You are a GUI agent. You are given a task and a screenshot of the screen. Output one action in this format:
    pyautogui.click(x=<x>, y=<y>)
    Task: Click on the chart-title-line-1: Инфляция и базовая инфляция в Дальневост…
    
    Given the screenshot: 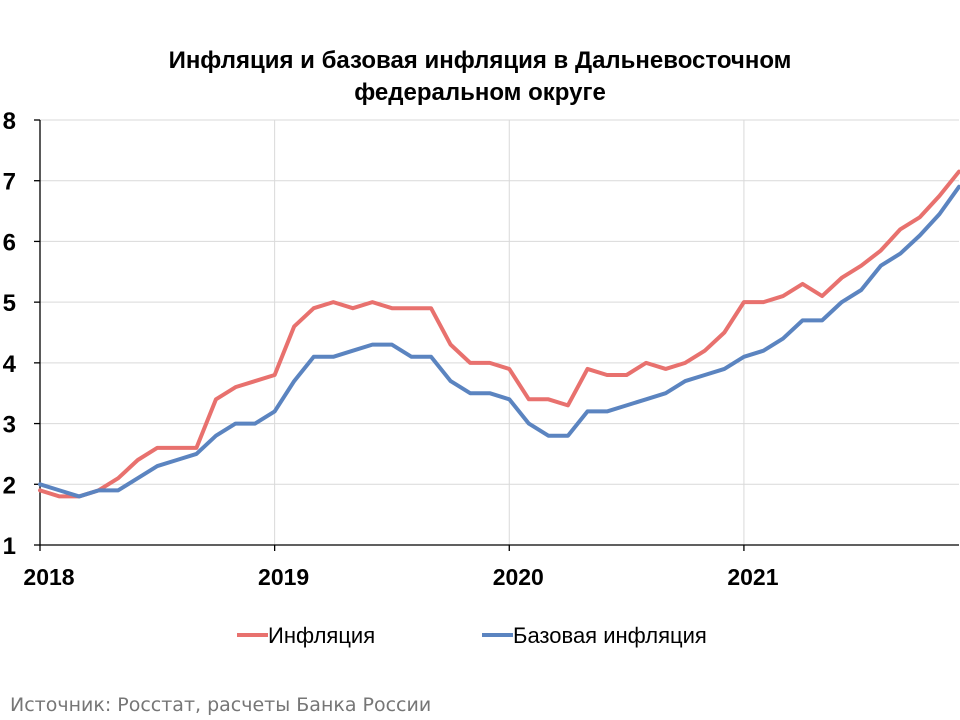 What is the action you would take?
    pyautogui.click(x=480, y=60)
    